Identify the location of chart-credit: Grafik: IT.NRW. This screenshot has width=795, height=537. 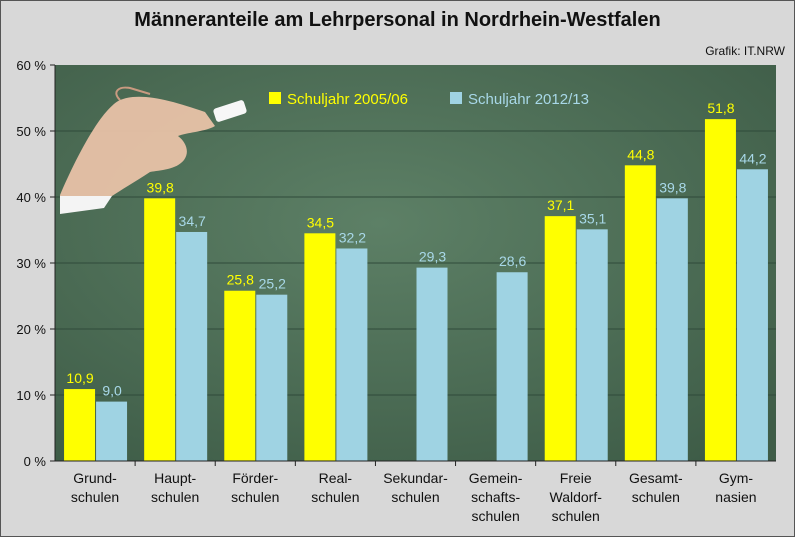
(745, 51).